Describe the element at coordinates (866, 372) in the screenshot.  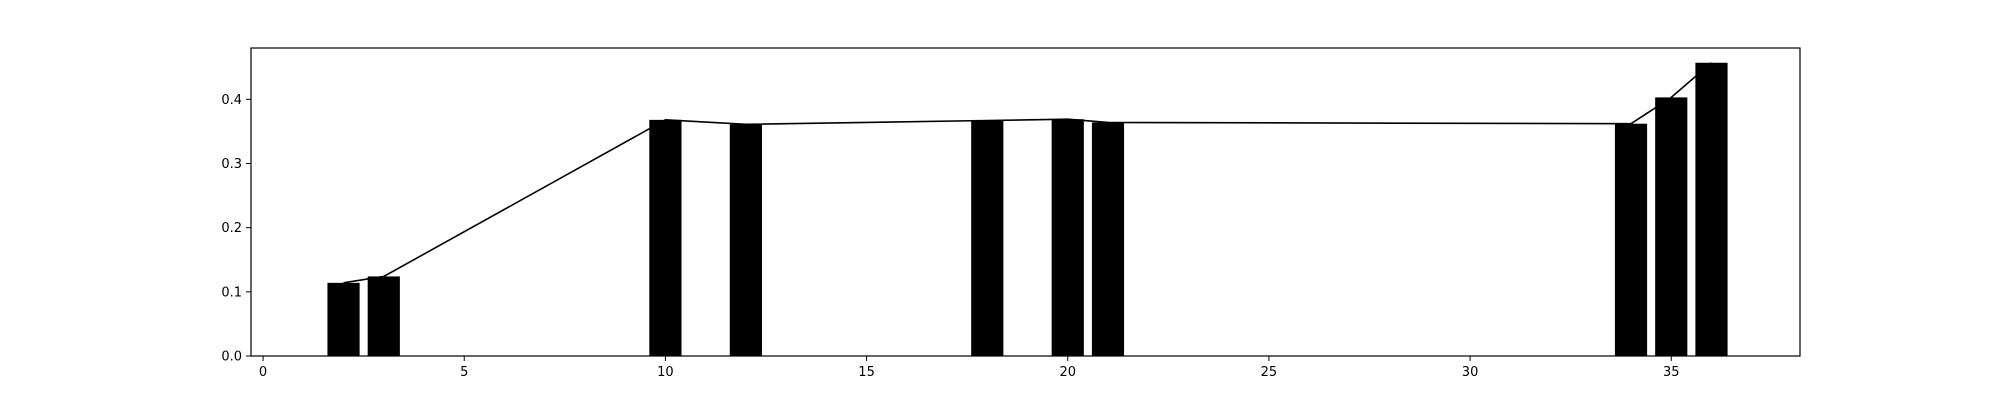
I see `x-tick-label: 15` at that location.